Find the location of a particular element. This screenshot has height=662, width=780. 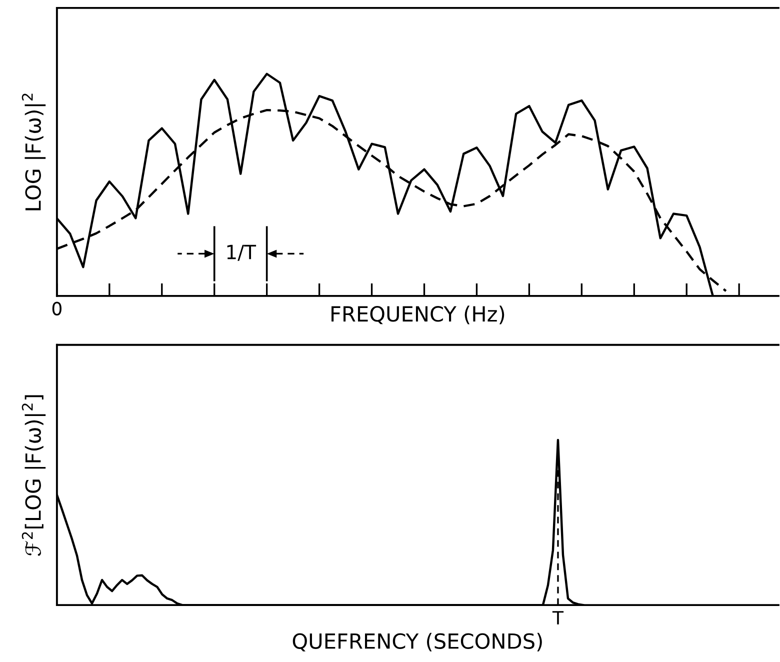

x-axis-title: FREQUENCY (Hz) is located at coordinates (418, 315).